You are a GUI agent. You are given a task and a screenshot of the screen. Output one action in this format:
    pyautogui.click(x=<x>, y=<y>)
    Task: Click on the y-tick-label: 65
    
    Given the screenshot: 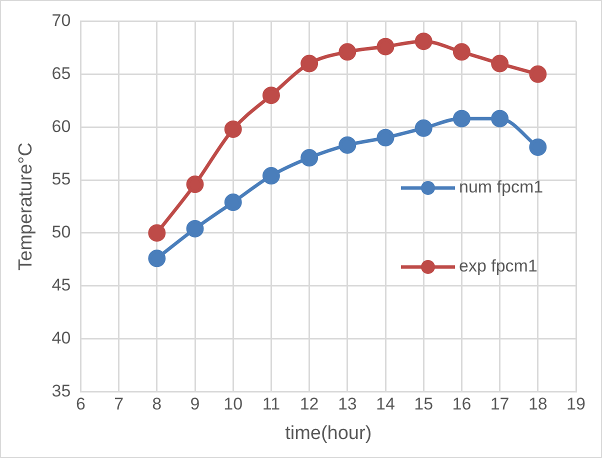 What is the action you would take?
    pyautogui.click(x=61, y=73)
    